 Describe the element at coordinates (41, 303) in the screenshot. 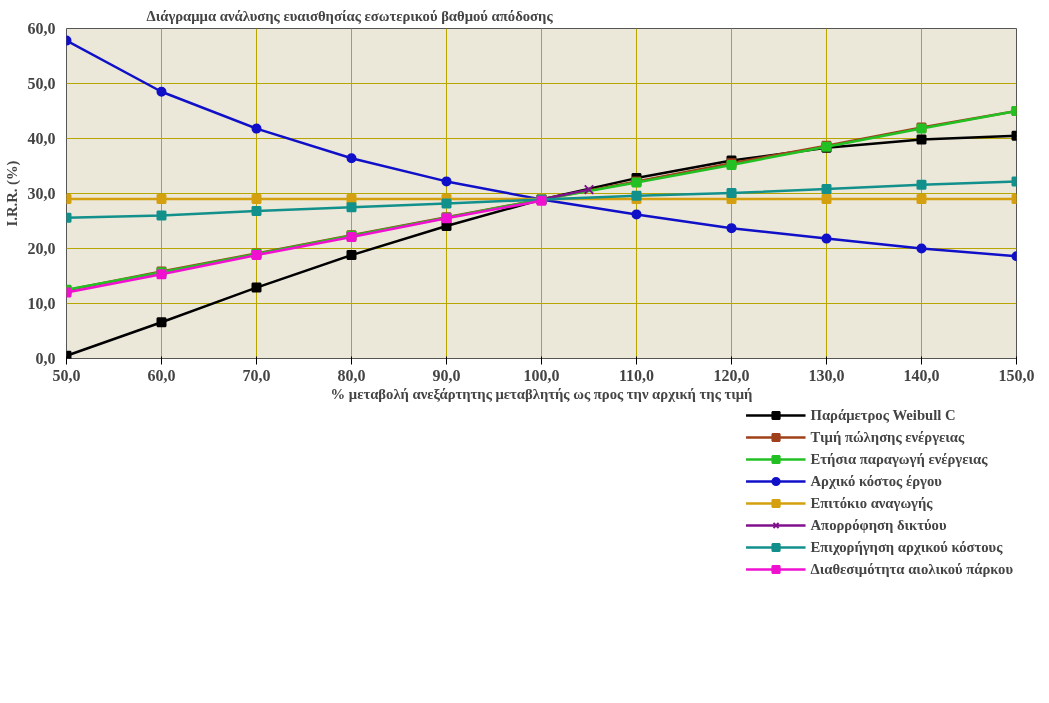

I see `y-tick-label: 10,0` at that location.